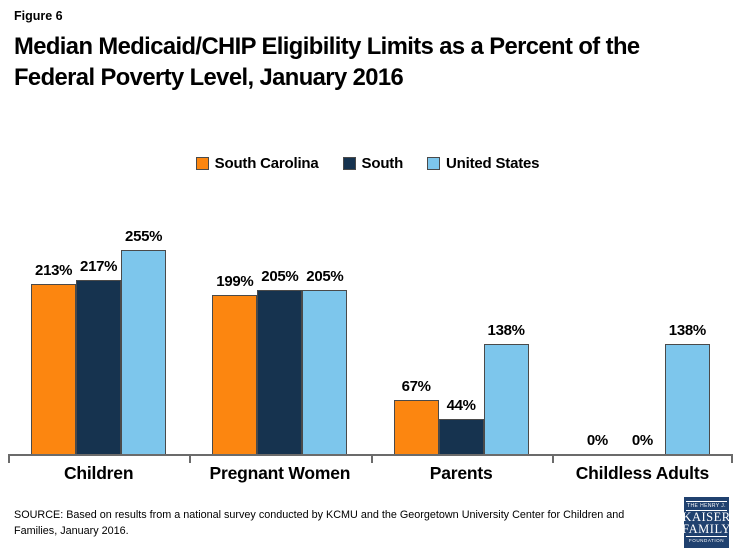 The height and width of the screenshot is (551, 735). Describe the element at coordinates (349, 163) in the screenshot. I see `legend-swatch-south` at that location.